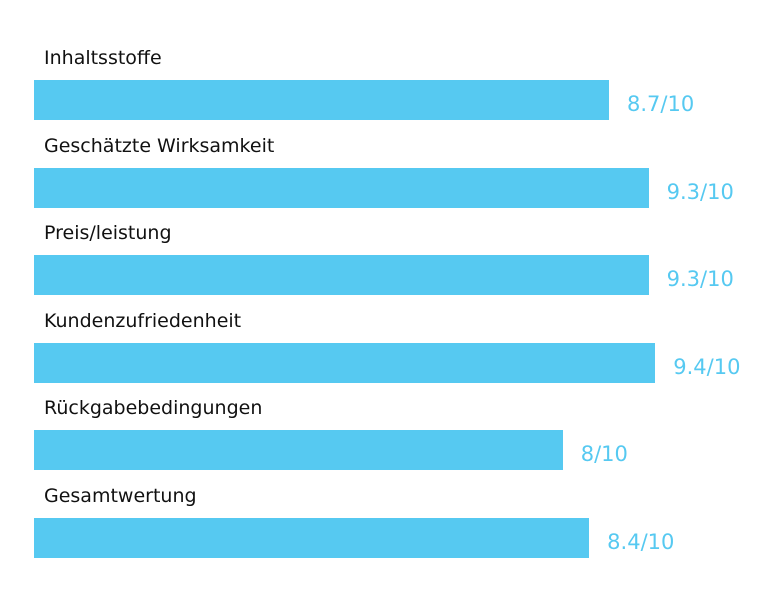 The height and width of the screenshot is (606, 767). What do you see at coordinates (604, 454) in the screenshot?
I see `value-label: 8/10` at bounding box center [604, 454].